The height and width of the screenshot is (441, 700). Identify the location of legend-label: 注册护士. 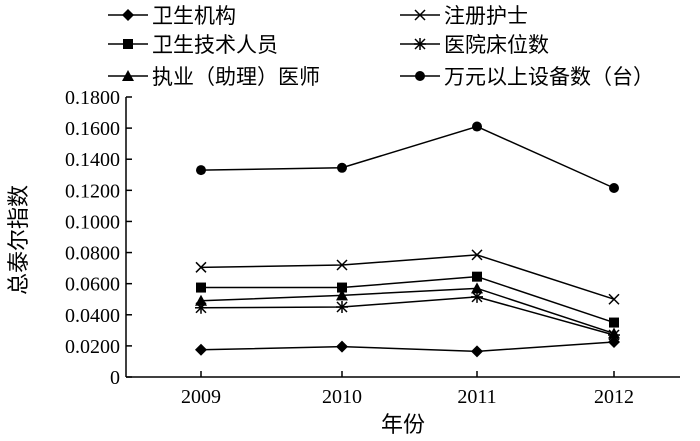
(486, 16).